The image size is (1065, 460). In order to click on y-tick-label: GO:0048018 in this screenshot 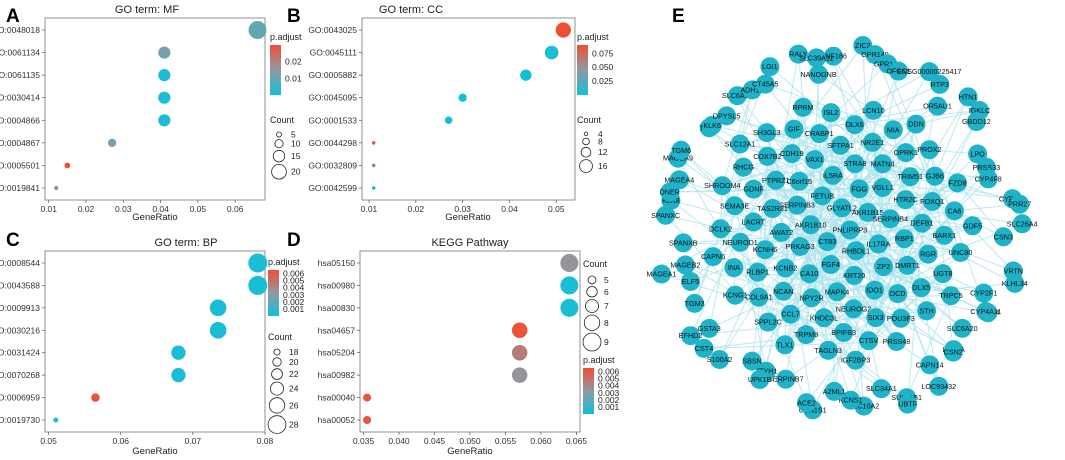, I will do `click(20, 30)`.